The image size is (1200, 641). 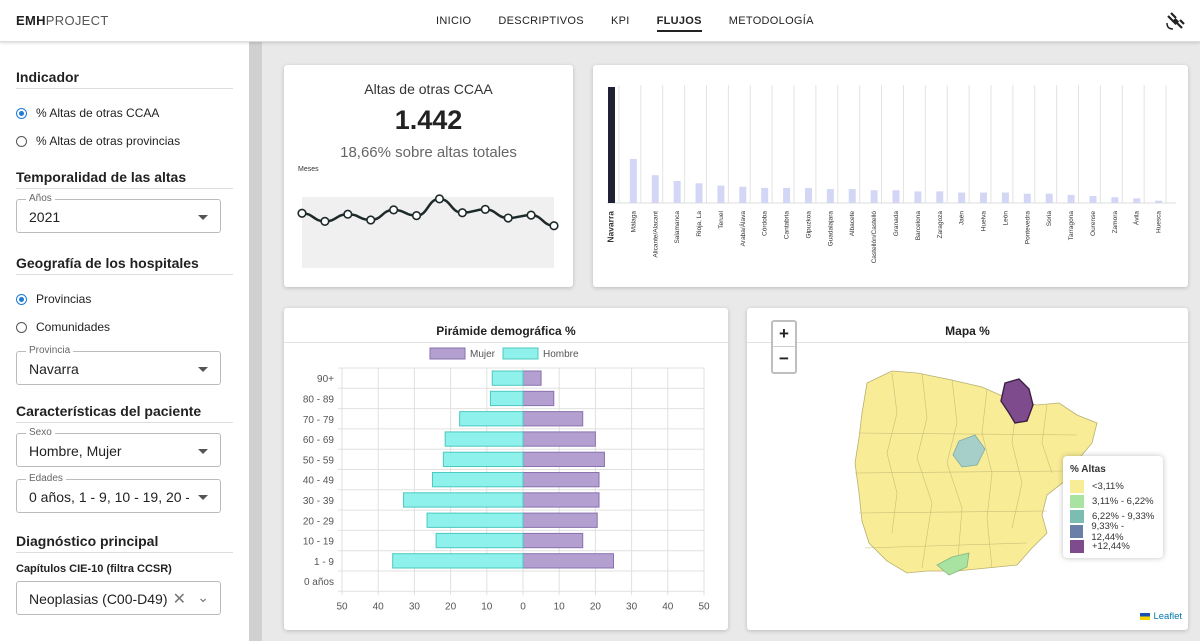 I want to click on map-region-malaga, so click(x=953, y=564).